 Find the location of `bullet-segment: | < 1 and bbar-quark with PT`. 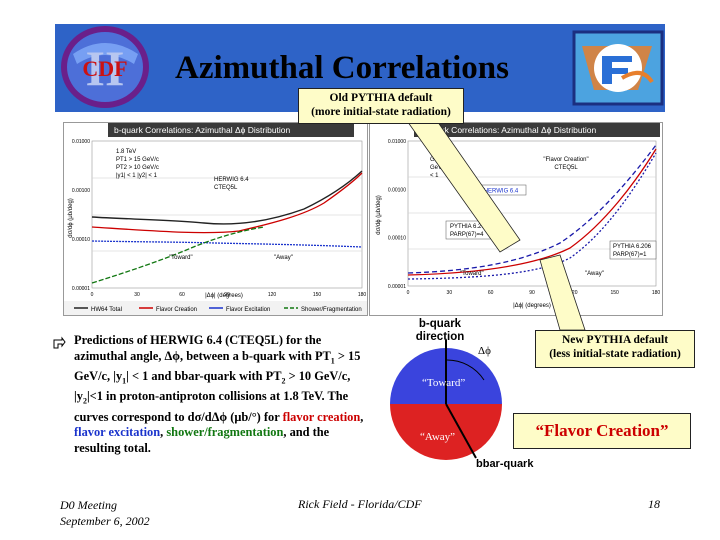

bullet-segment: | < 1 and bbar-quark with PT is located at coordinates (204, 376).